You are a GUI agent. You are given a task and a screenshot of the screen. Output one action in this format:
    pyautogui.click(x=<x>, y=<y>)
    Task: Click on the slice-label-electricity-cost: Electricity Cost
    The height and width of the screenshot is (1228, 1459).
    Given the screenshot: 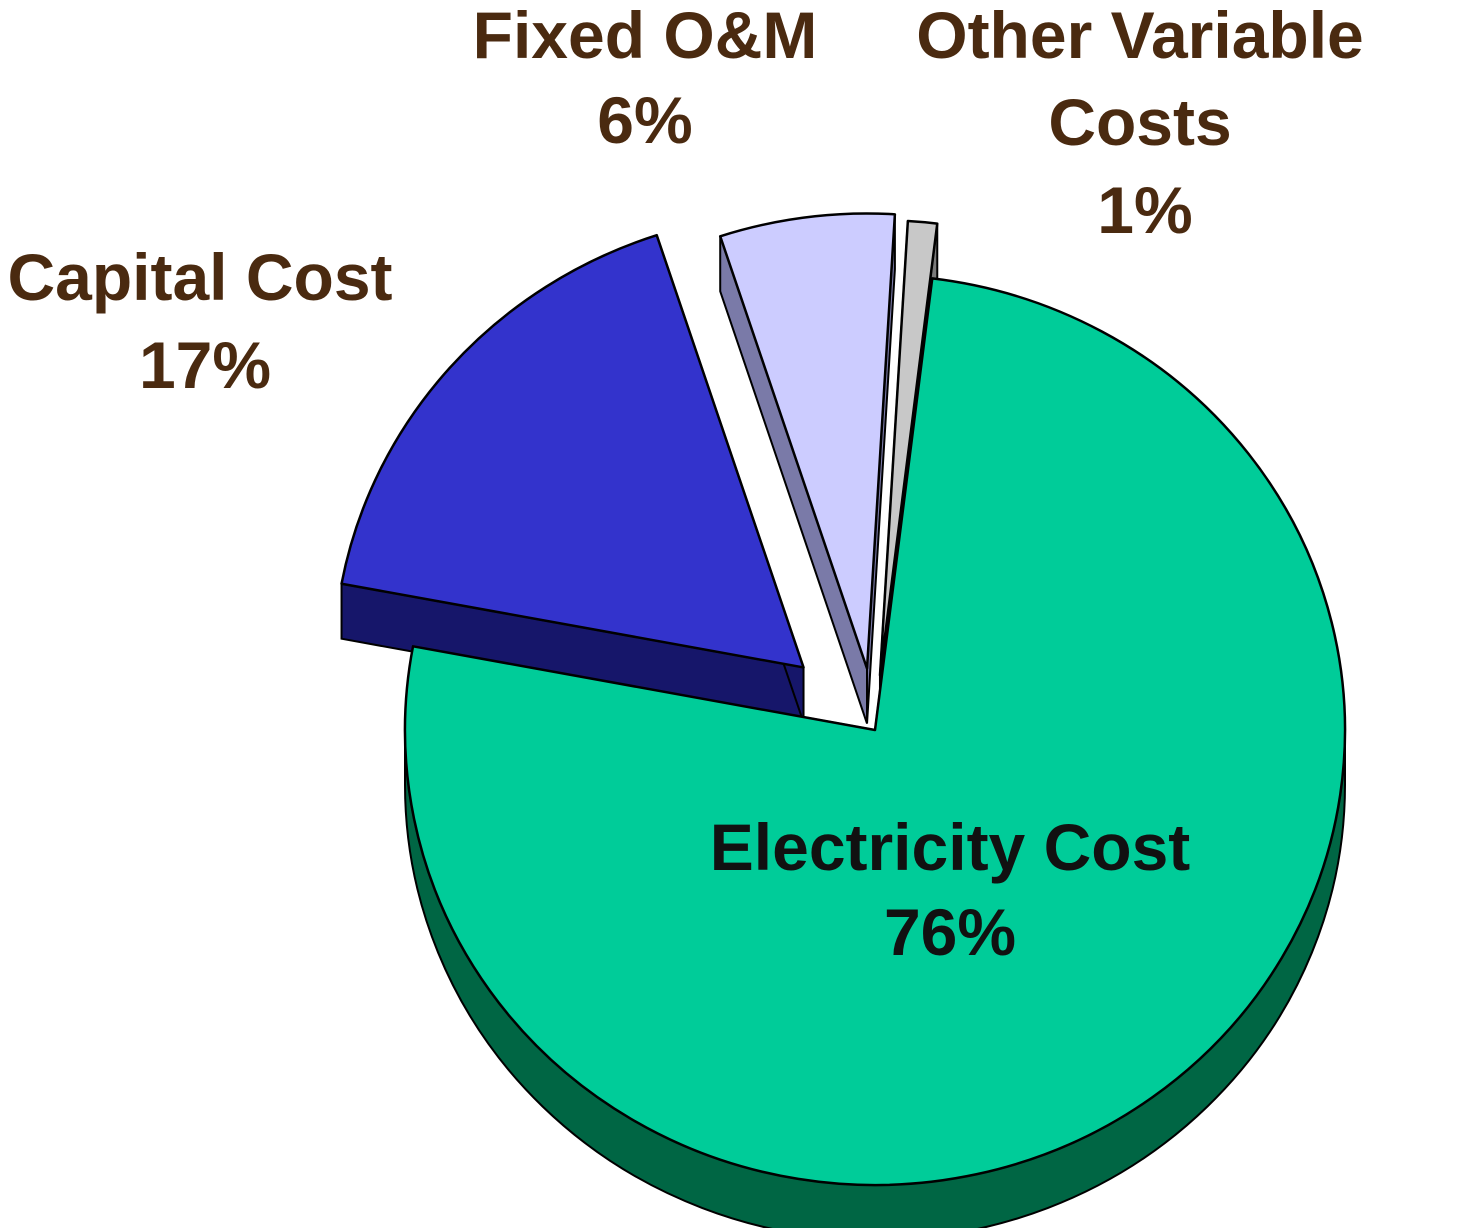 What is the action you would take?
    pyautogui.click(x=950, y=847)
    